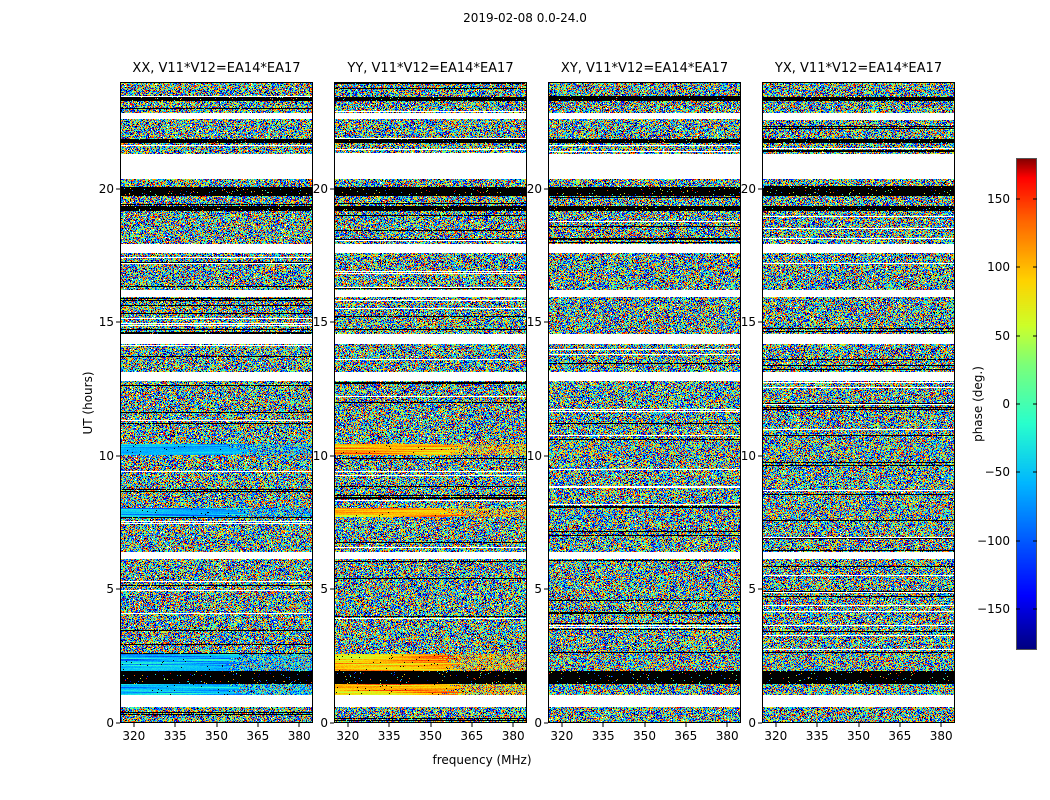 The image size is (1050, 800). What do you see at coordinates (941, 736) in the screenshot?
I see `xtick-label-yx-380: 380` at bounding box center [941, 736].